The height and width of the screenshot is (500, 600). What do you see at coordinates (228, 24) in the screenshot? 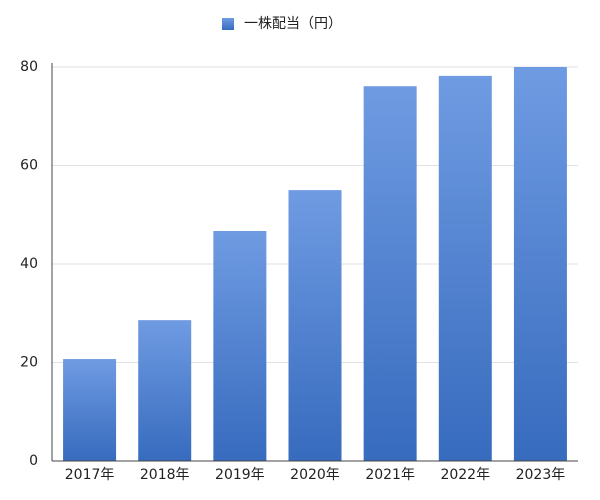
I see `legend-swatch` at bounding box center [228, 24].